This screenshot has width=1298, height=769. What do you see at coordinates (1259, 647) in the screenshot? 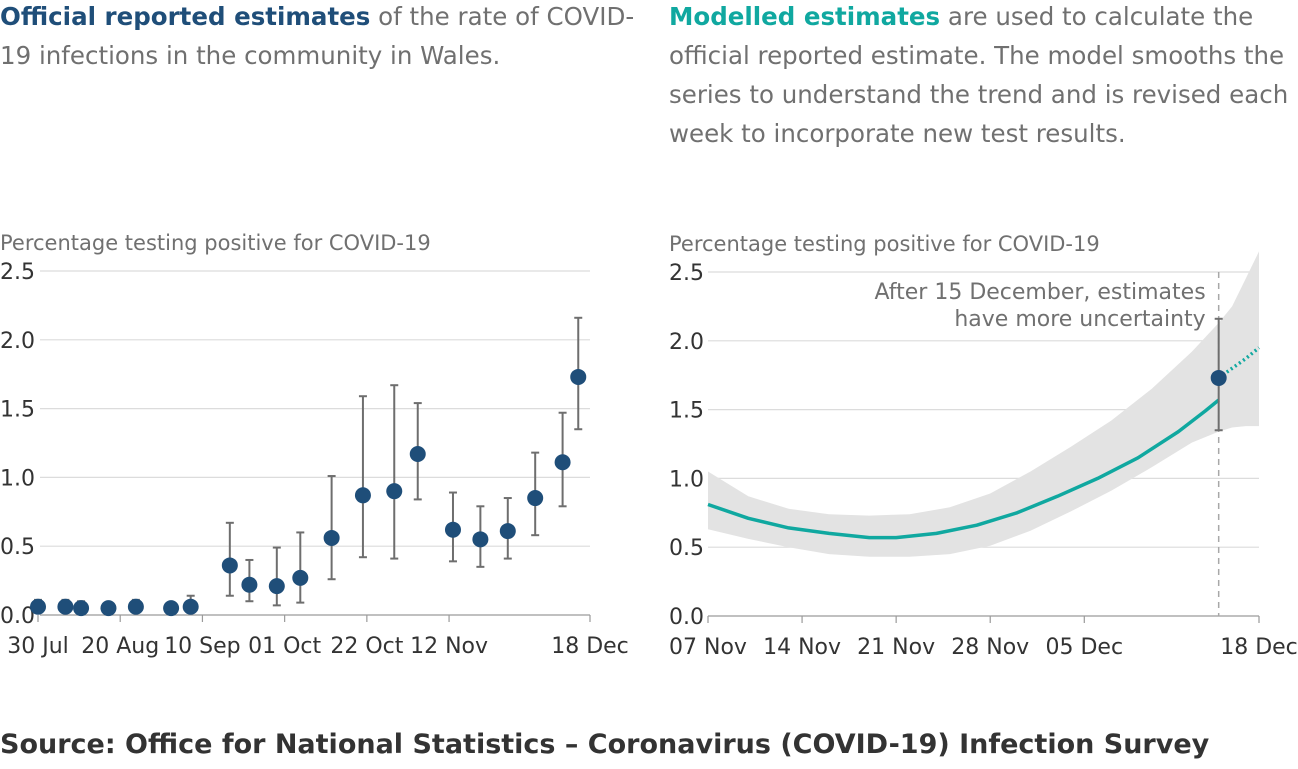
I see `chart-1-x-tick-label: 18 Dec` at bounding box center [1259, 647].